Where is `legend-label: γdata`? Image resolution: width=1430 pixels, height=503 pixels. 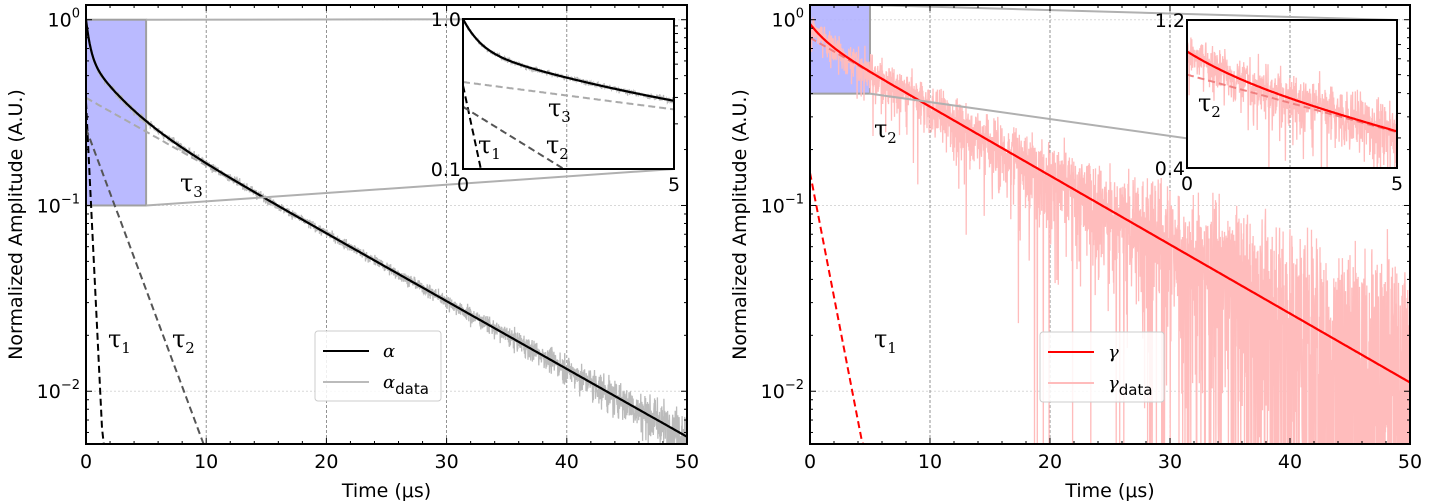 legend-label: γdata is located at coordinates (1130, 386).